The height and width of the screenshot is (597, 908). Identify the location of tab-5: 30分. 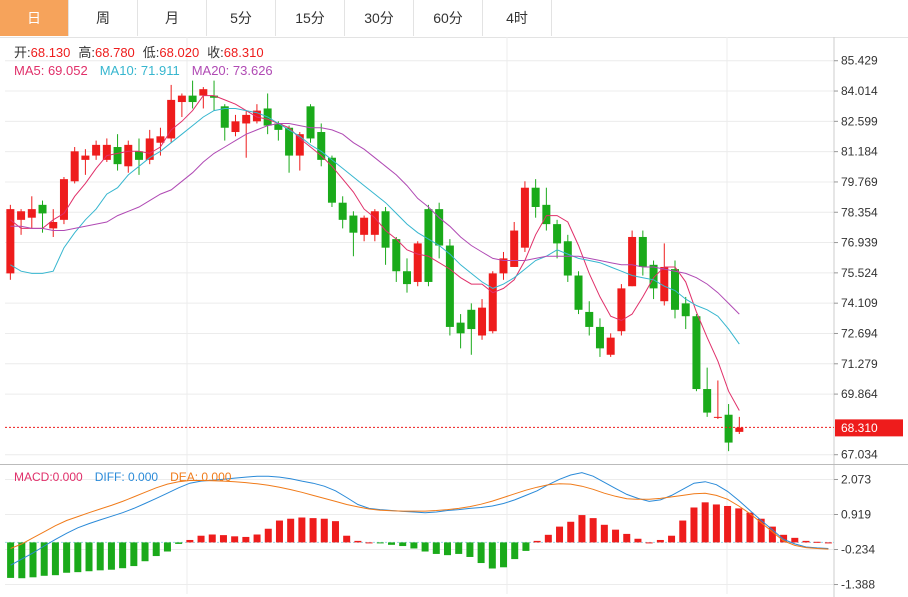
(379, 18).